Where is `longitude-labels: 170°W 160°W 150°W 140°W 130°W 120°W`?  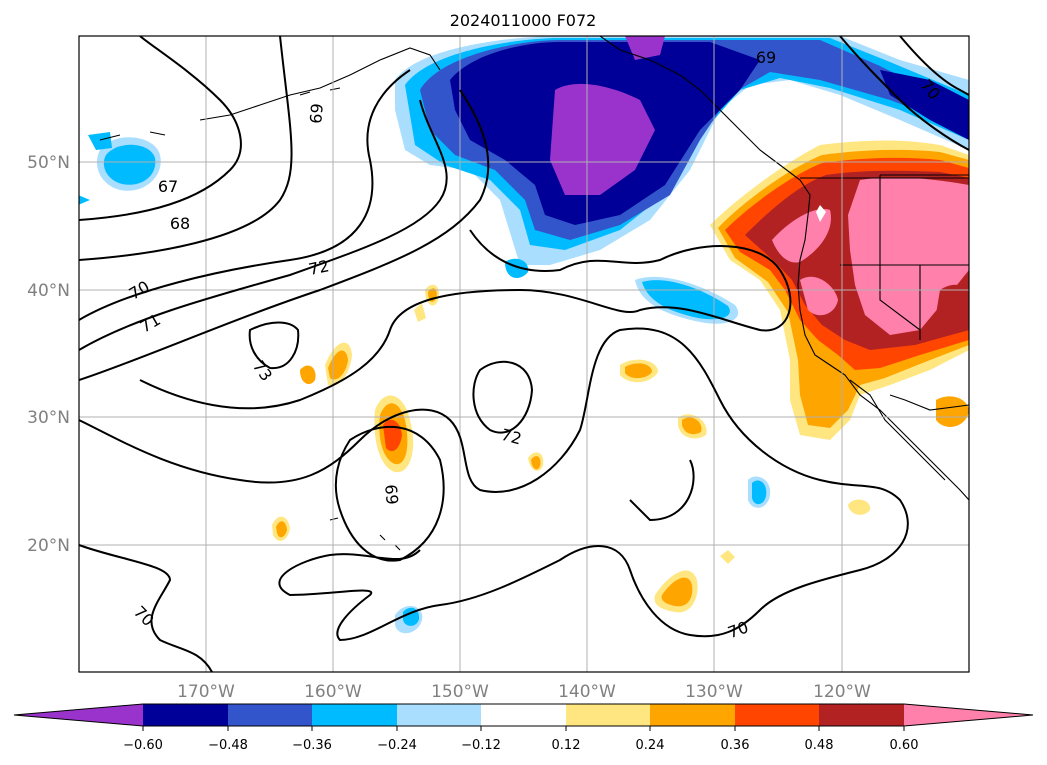
longitude-labels: 170°W 160°W 150°W 140°W 130°W 120°W is located at coordinates (524, 692).